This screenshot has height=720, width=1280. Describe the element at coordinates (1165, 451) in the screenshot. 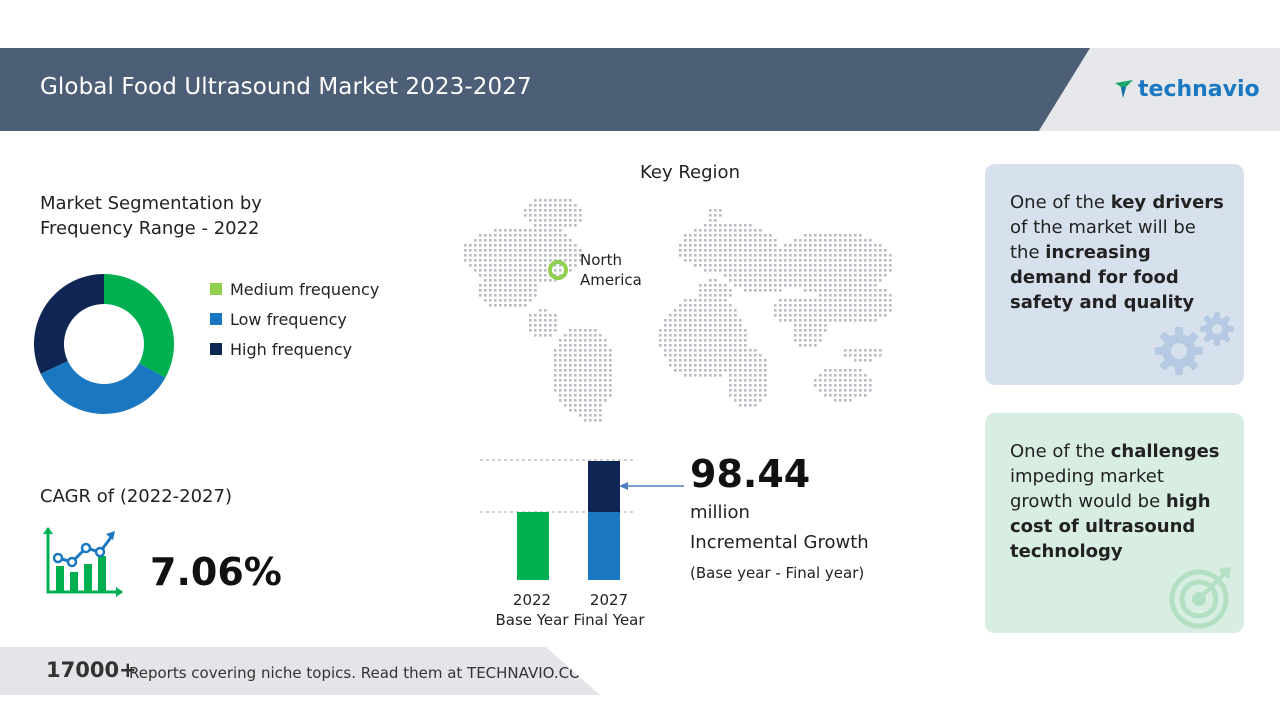

I see `challenges-text-bold1: challenges` at that location.